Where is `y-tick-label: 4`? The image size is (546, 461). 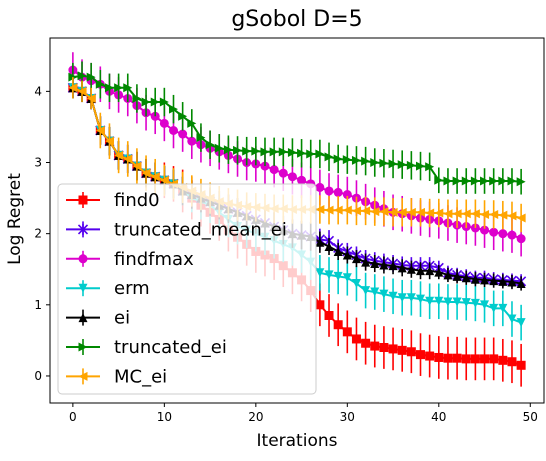
y-tick-label: 4 is located at coordinates (38, 91).